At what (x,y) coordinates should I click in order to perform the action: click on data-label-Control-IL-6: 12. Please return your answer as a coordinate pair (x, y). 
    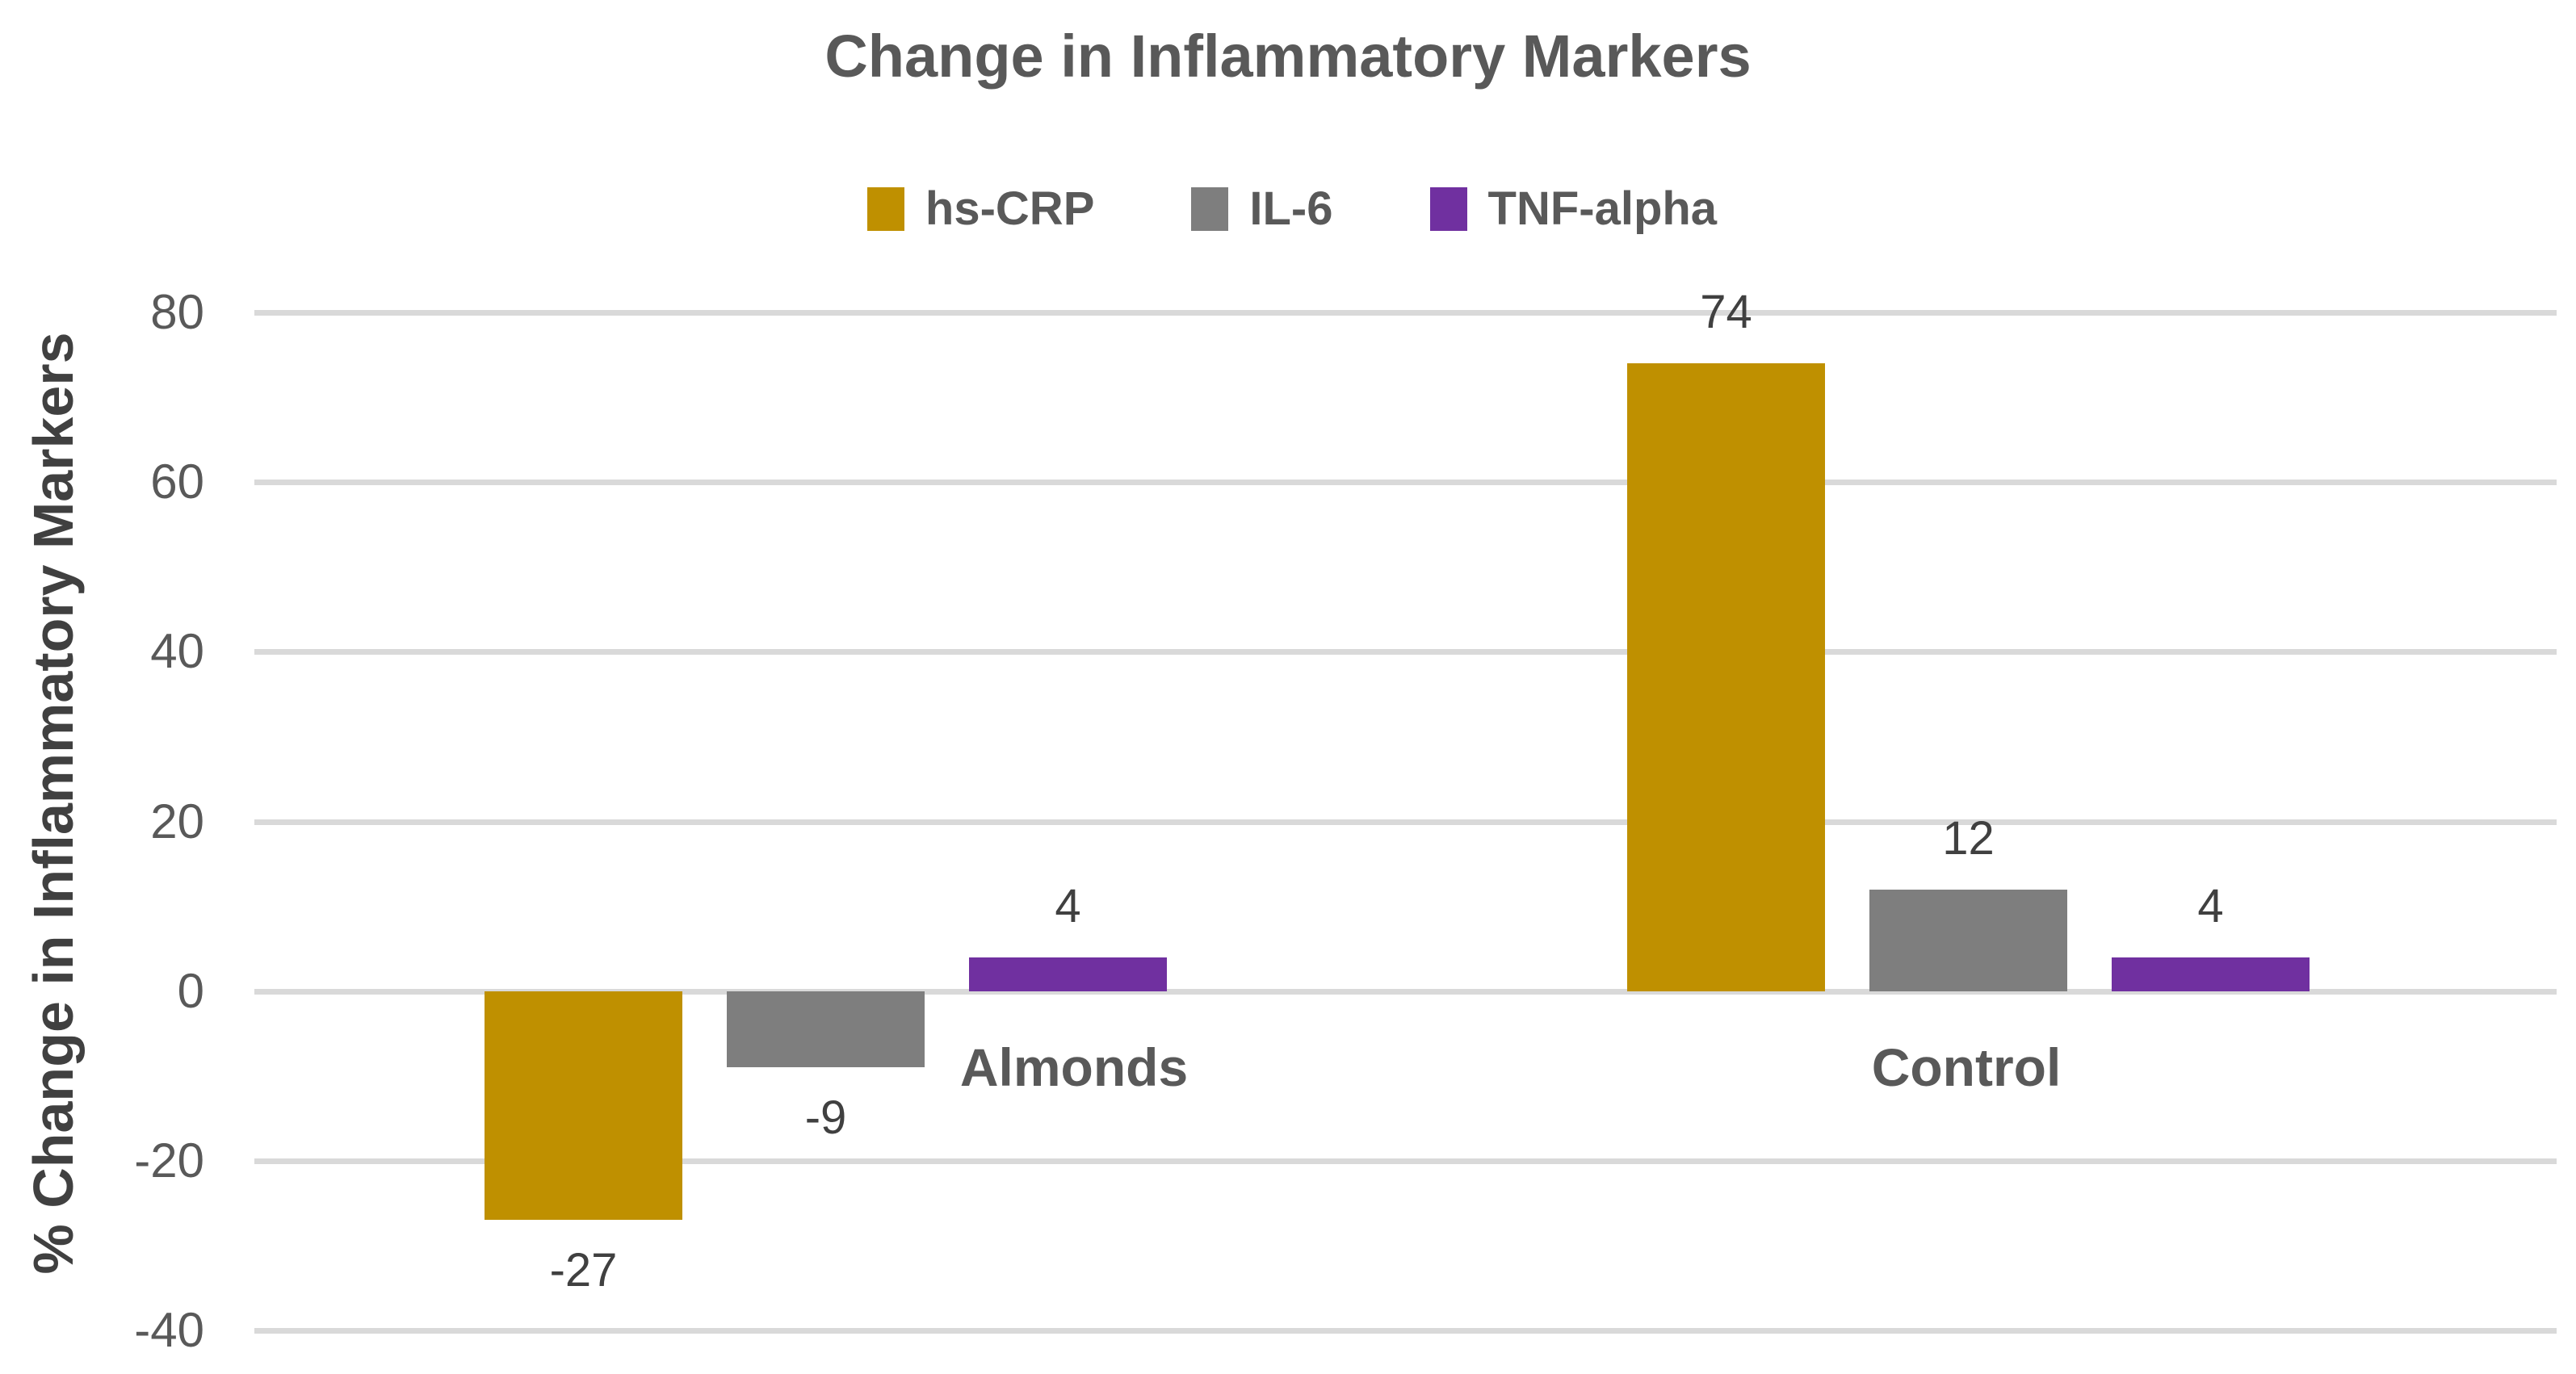
    Looking at the image, I should click on (1968, 838).